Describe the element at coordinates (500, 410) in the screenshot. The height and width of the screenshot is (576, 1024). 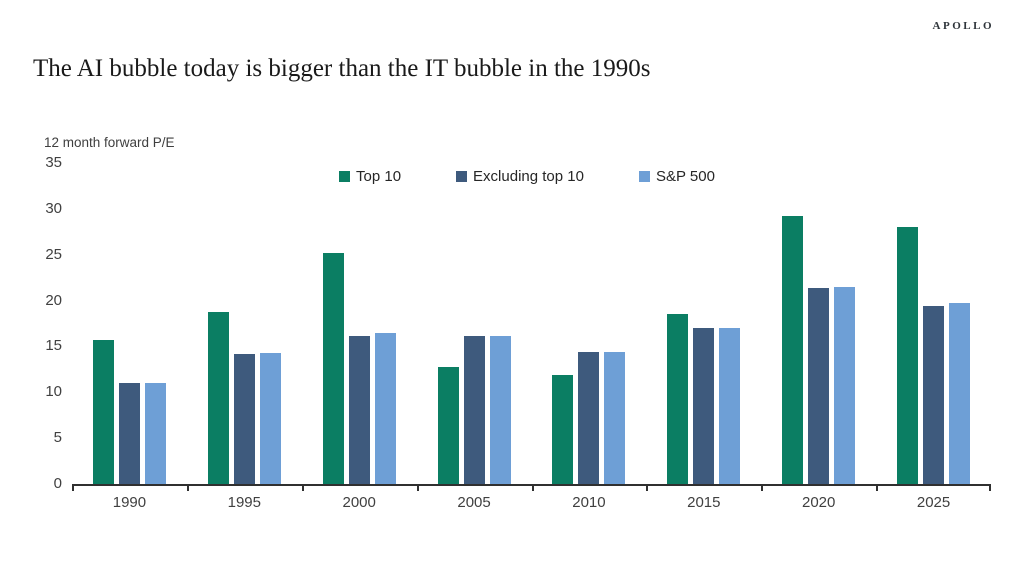
I see `bar-s-p-500-2005` at that location.